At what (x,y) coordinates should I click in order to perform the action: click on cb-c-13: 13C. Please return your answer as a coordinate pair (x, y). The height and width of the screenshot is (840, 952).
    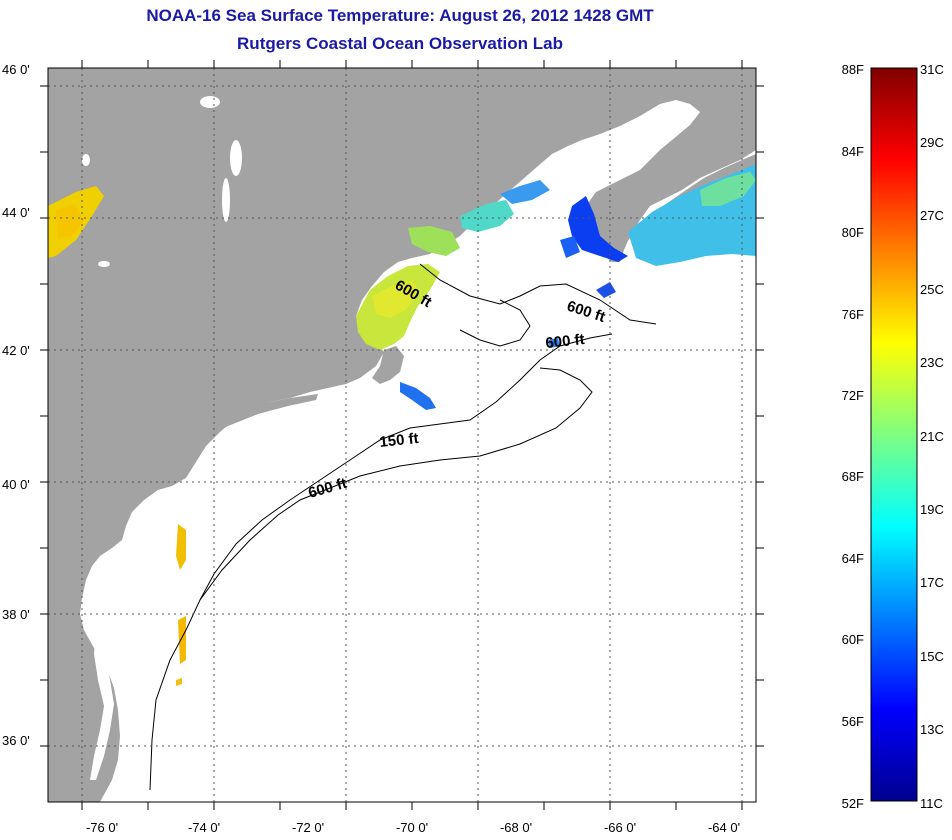
    Looking at the image, I should click on (932, 729).